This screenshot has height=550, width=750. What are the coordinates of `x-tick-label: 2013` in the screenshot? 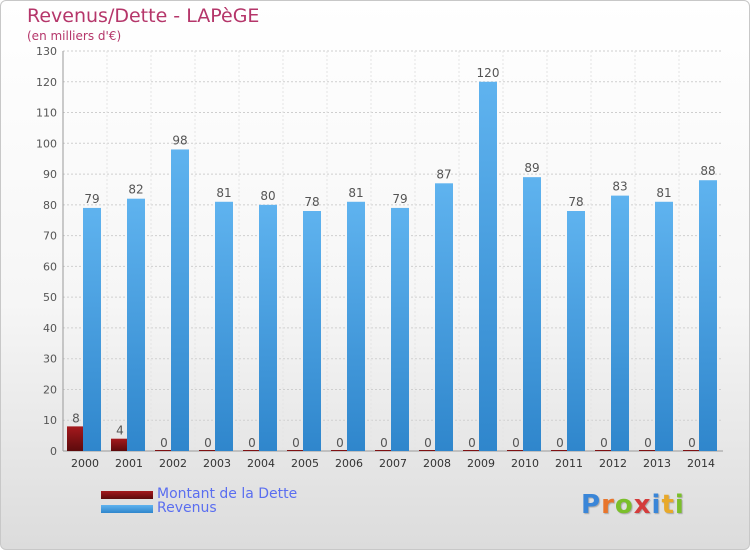 It's located at (657, 463).